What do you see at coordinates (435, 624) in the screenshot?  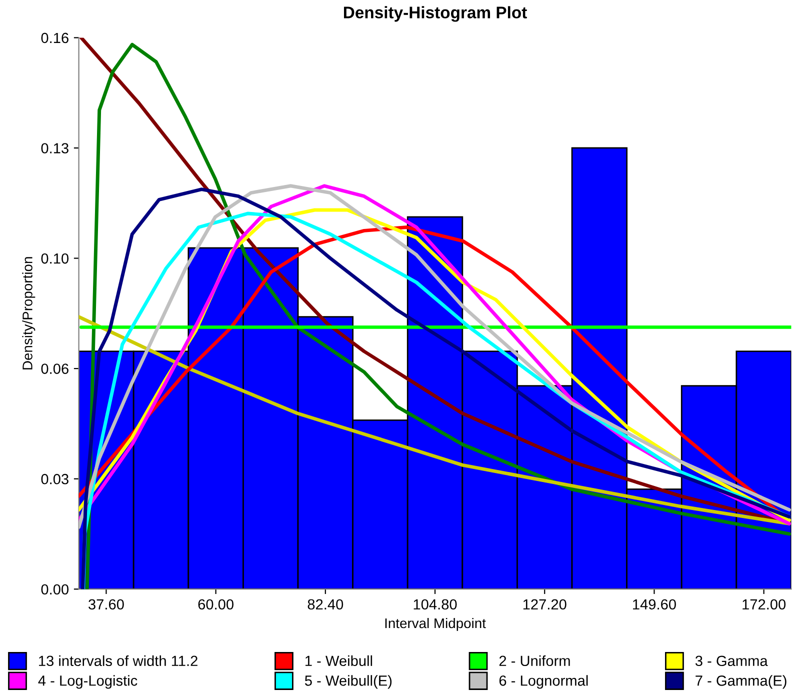 I see `x-axis-title: Interval Midpoint` at bounding box center [435, 624].